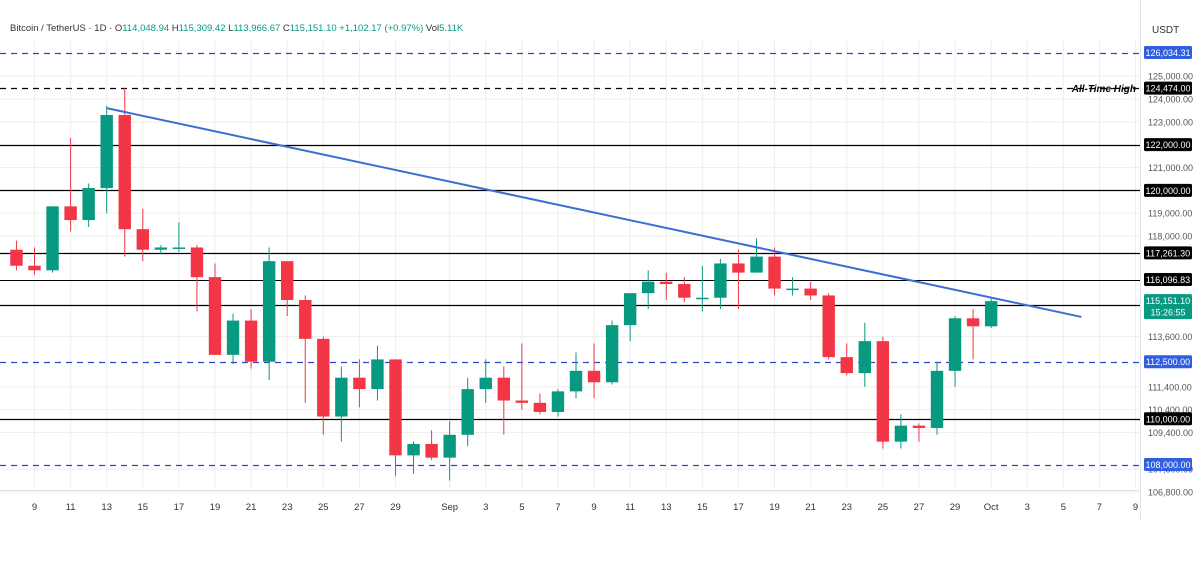  I want to click on x-tick-label-14: 7, so click(557, 507).